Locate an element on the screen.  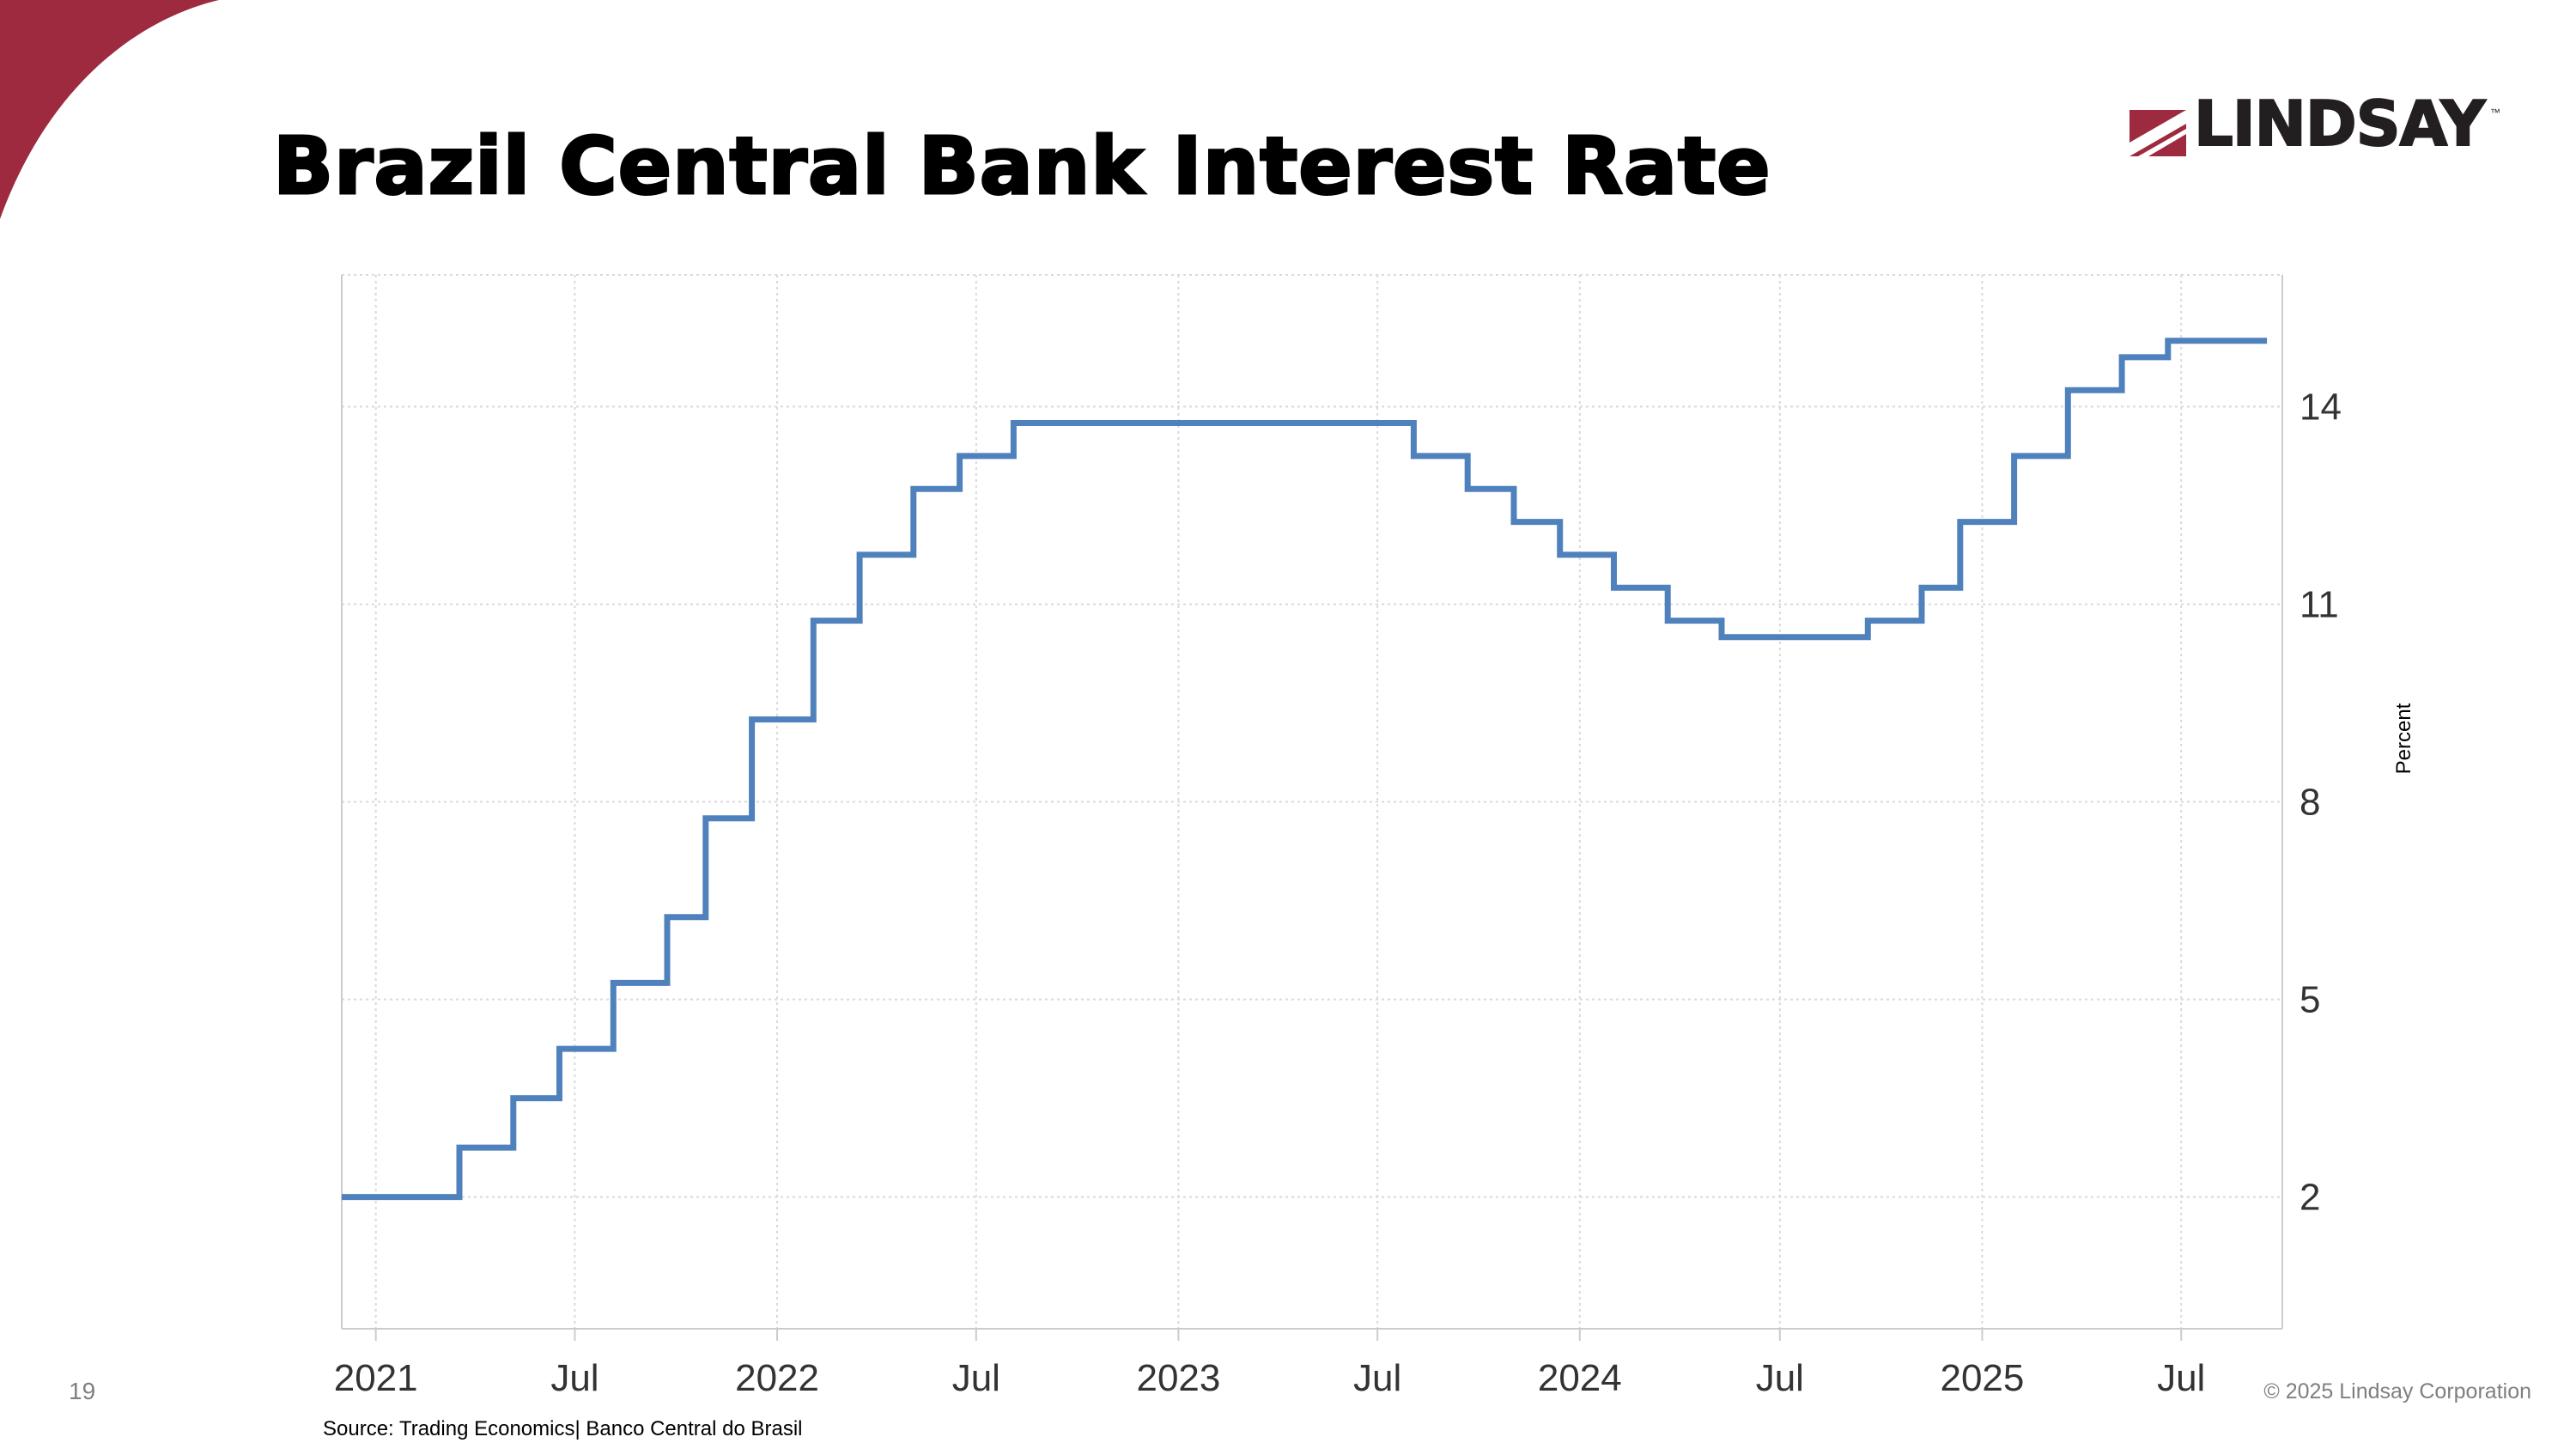
x-tick-label: 2024 is located at coordinates (1580, 1378).